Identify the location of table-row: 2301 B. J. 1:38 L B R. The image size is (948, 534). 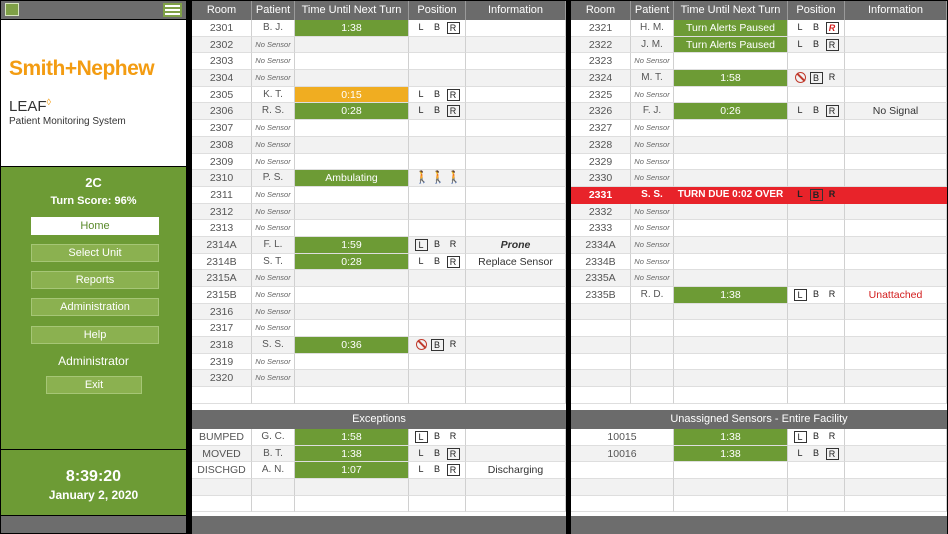
(379, 28).